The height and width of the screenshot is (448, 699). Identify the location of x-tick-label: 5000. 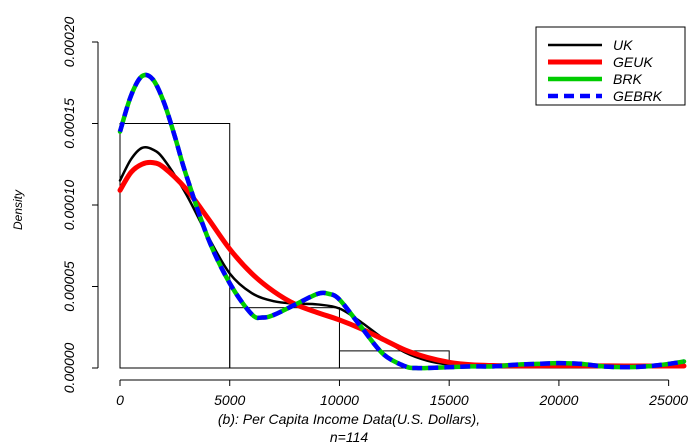
(229, 400).